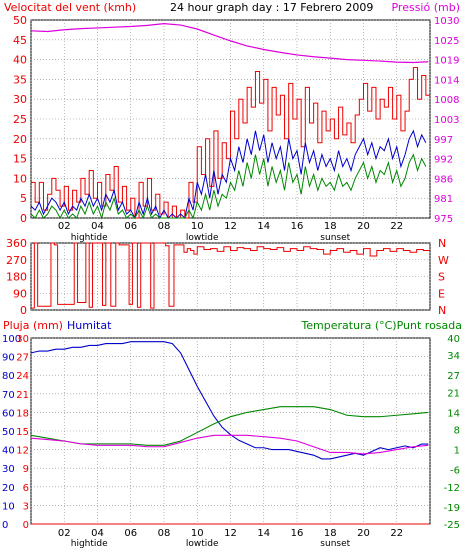  Describe the element at coordinates (443, 179) in the screenshot. I see `pressure-tick-label: 986` at that location.